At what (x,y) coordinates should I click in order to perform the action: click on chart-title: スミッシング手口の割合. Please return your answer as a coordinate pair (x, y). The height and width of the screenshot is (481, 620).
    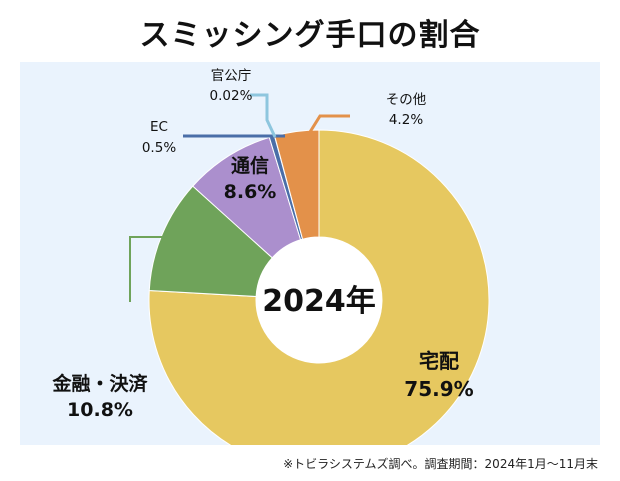
    Looking at the image, I should click on (310, 35).